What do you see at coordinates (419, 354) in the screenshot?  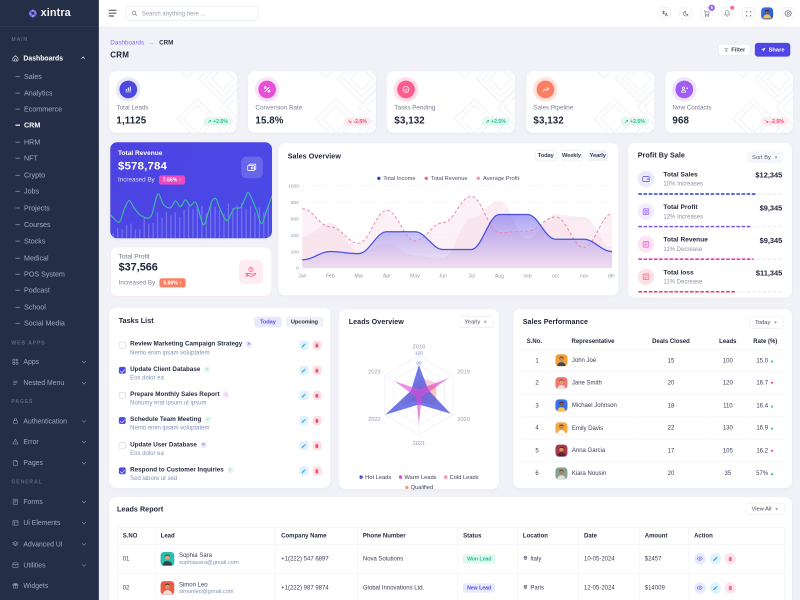 I see `svg-text: 120` at bounding box center [419, 354].